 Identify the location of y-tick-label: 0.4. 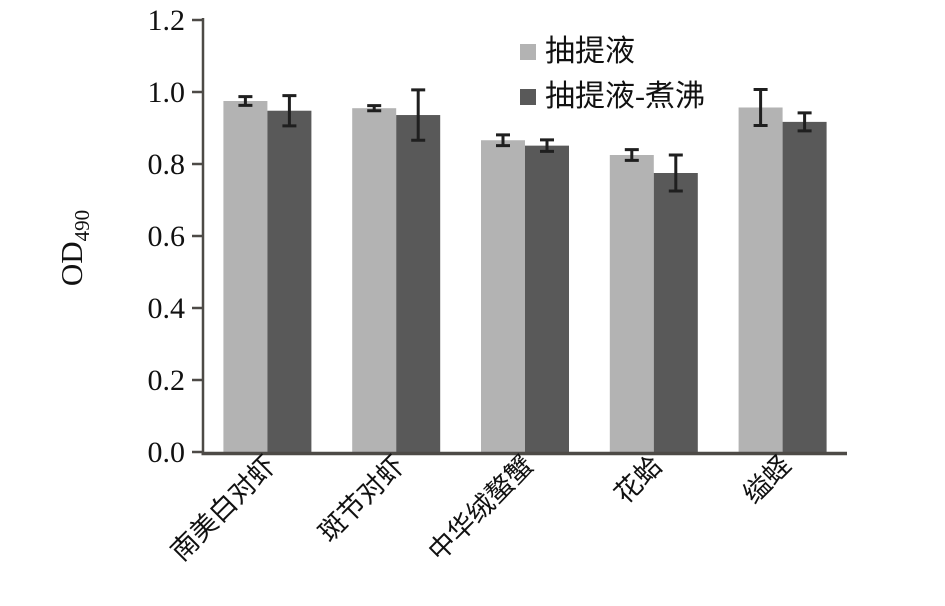
(167, 308).